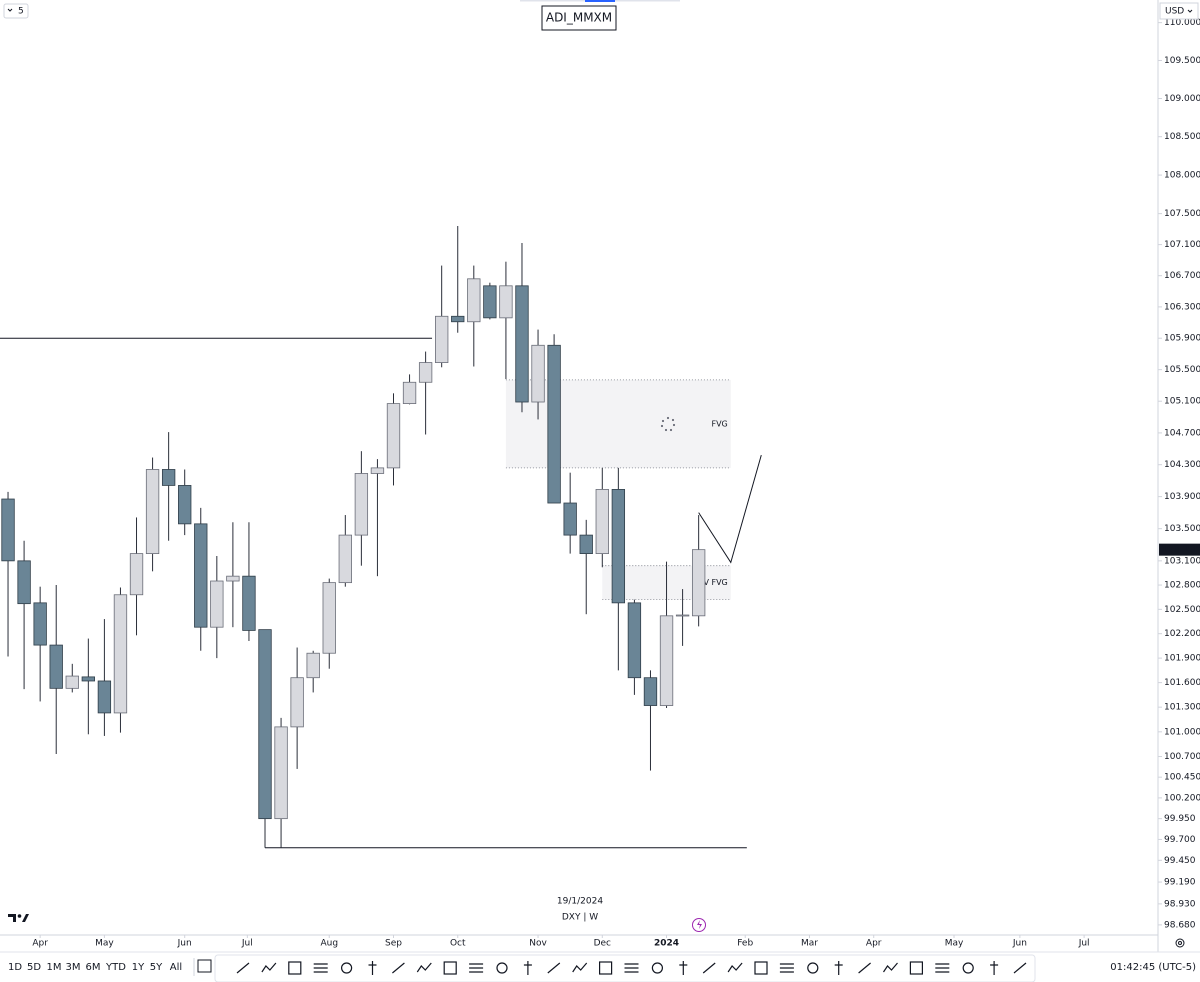  I want to click on settings-icon, so click(1180, 943).